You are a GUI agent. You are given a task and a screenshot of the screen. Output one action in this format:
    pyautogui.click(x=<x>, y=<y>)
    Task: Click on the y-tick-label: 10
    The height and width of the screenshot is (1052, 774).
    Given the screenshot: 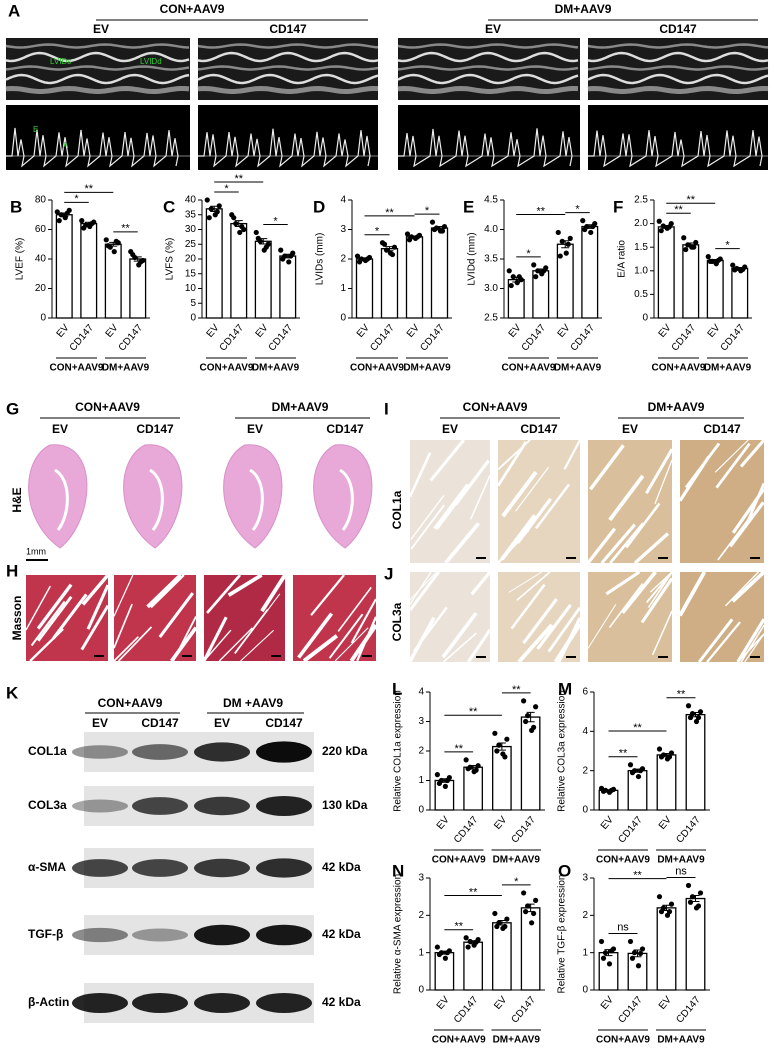 What is the action you would take?
    pyautogui.click(x=191, y=288)
    